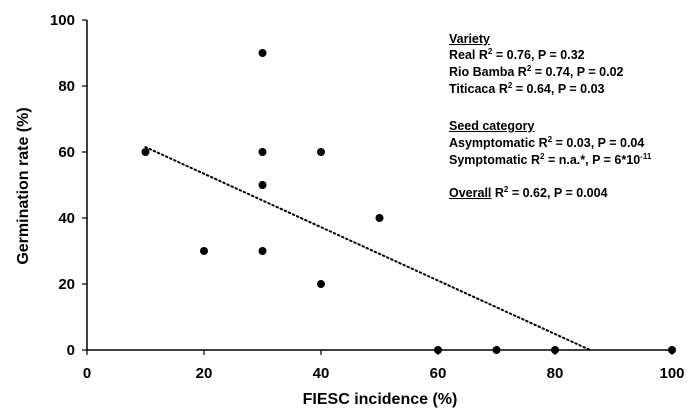  I want to click on seed-category-heading: Seed category, so click(491, 126).